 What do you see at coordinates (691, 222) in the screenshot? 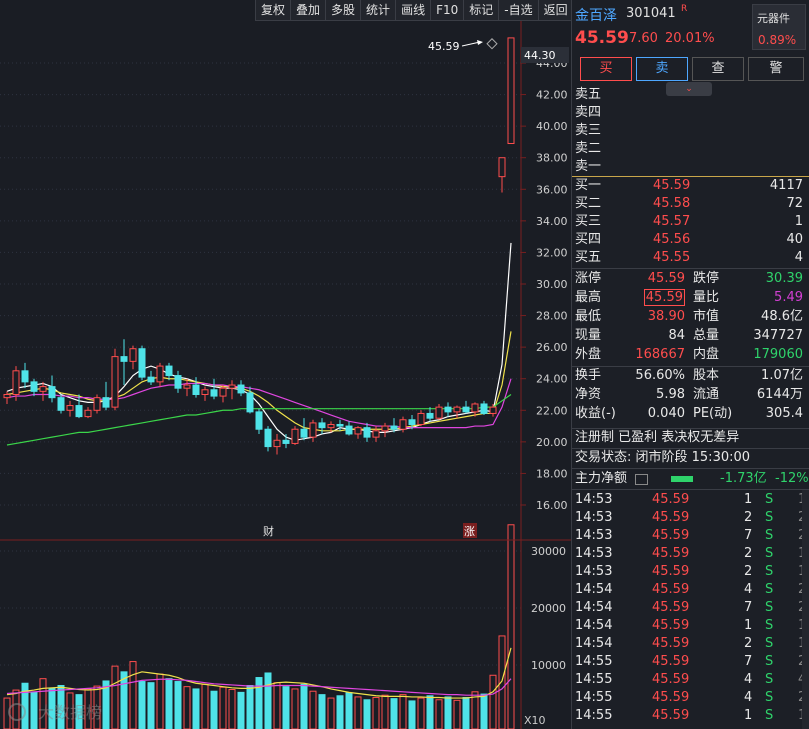
I see `buy-level-row: 买三 45.57 1` at bounding box center [691, 222].